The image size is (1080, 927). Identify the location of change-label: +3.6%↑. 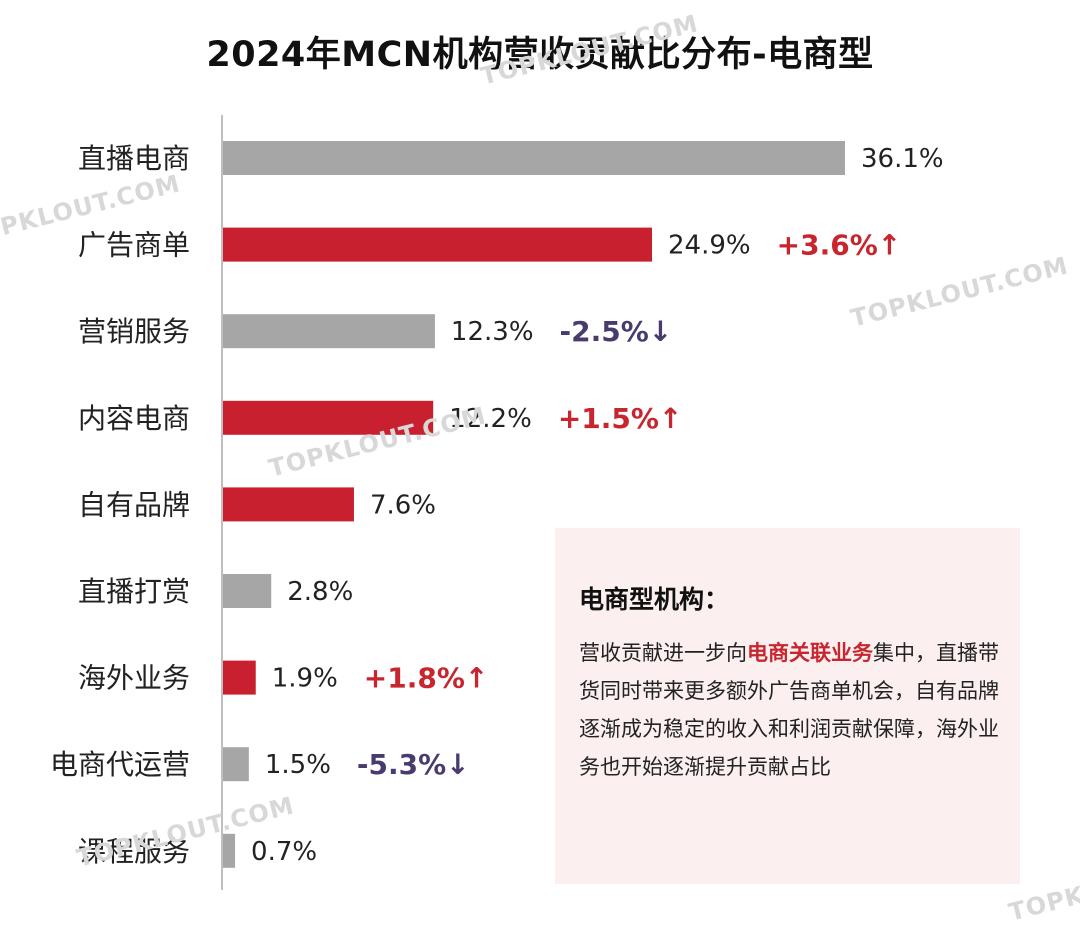
(839, 245).